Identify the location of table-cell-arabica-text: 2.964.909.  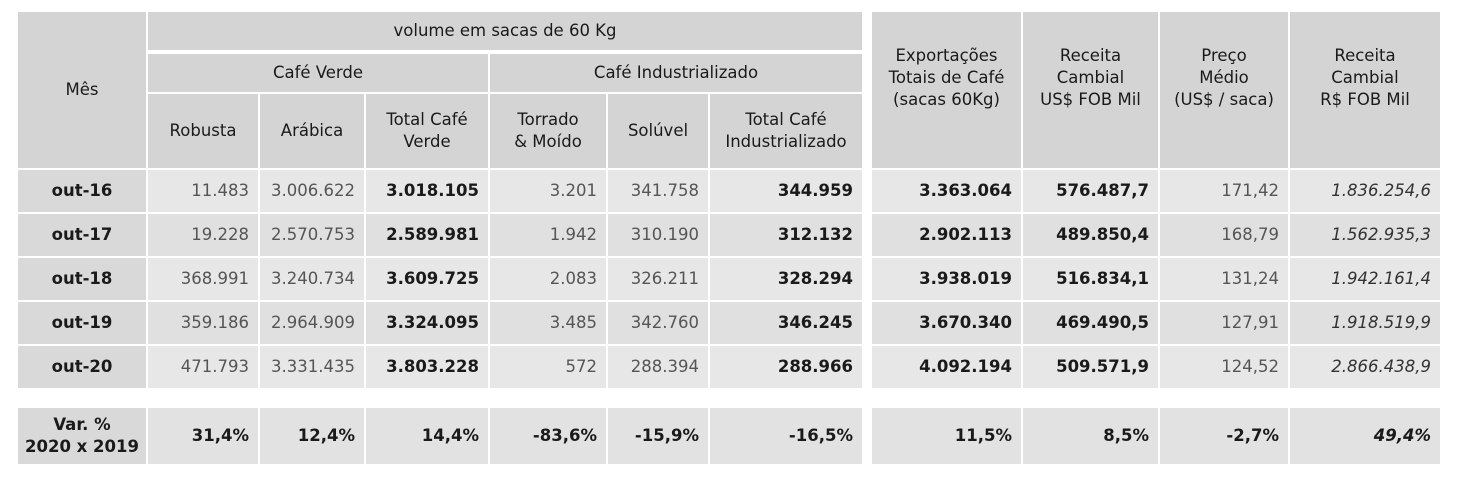
(313, 322).